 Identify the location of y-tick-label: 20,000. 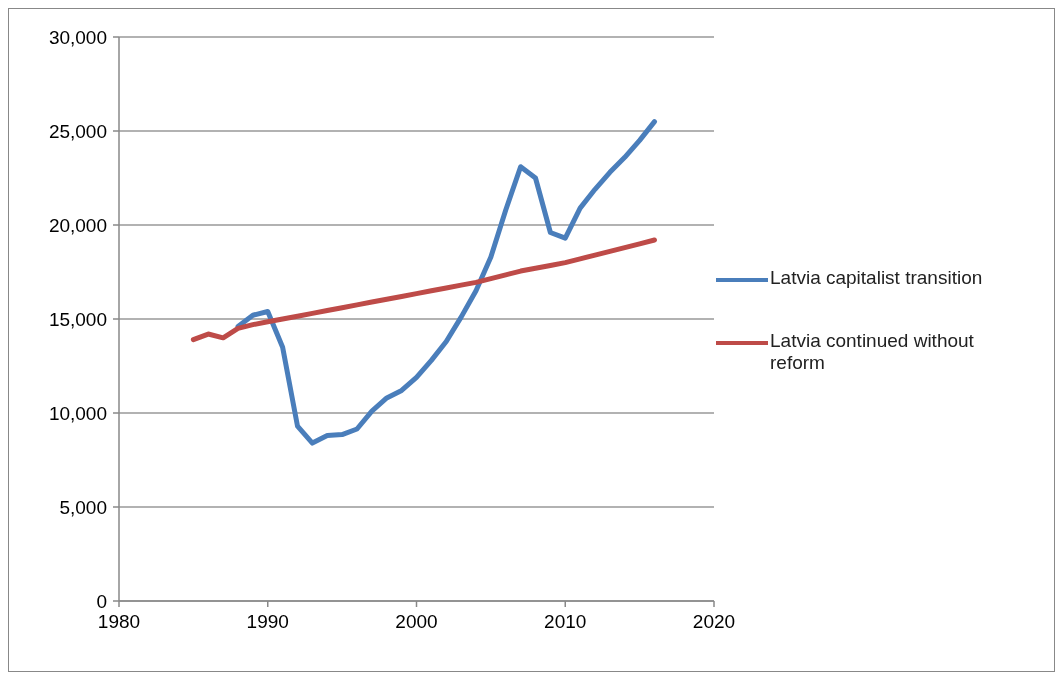
(77, 225).